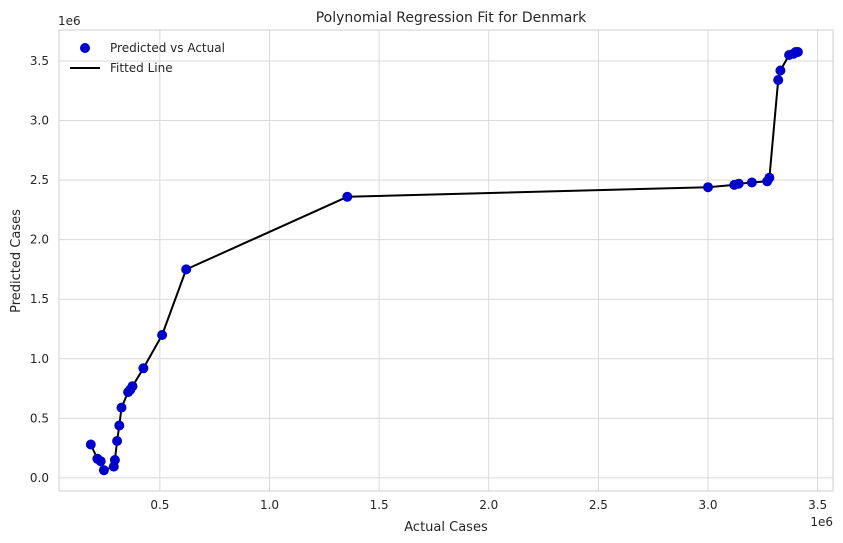 Image resolution: width=843 pixels, height=543 pixels. Describe the element at coordinates (85, 48) in the screenshot. I see `legend-marker-points` at that location.